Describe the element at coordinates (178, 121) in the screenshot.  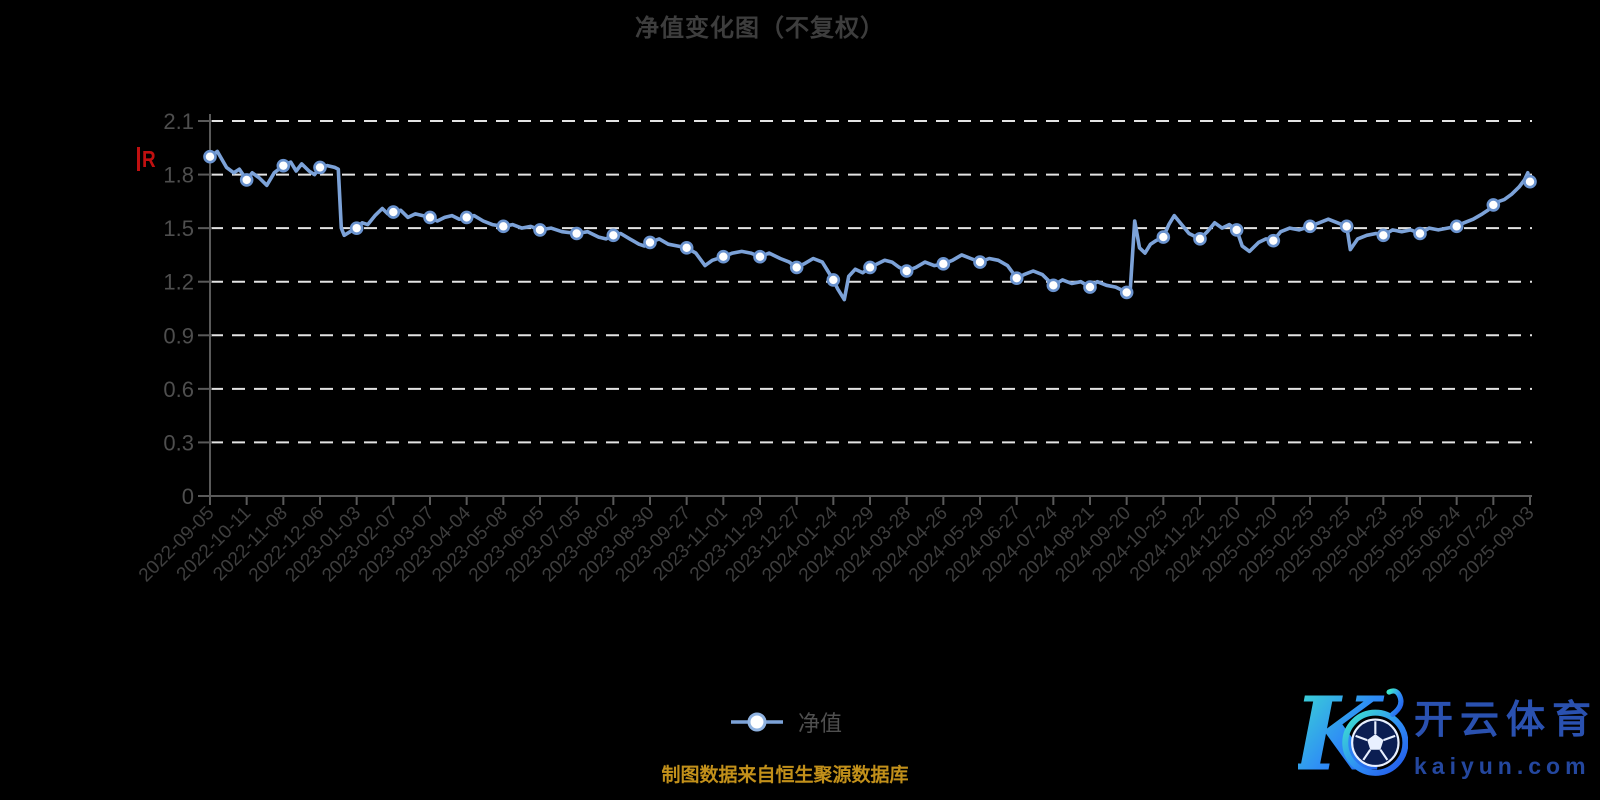
I see `y-tick-label: 2.1` at that location.